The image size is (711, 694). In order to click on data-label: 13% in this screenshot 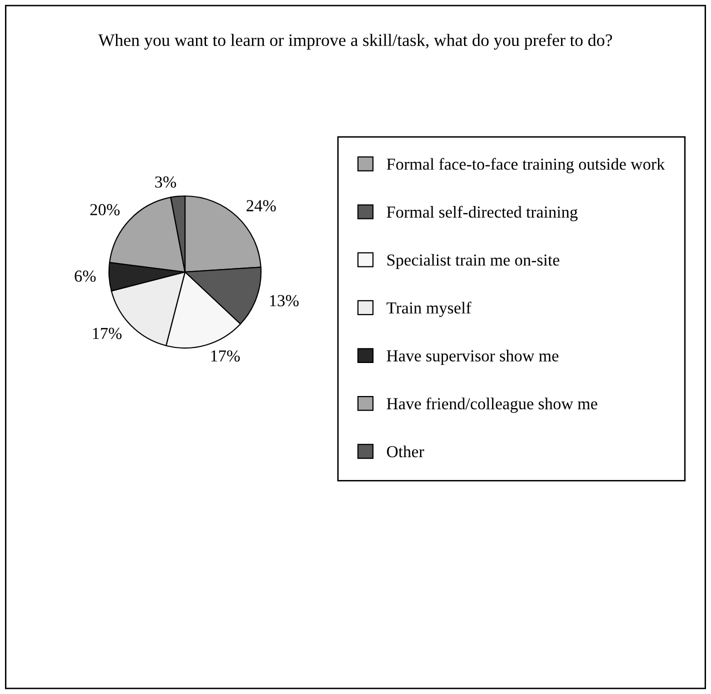, I will do `click(284, 300)`.